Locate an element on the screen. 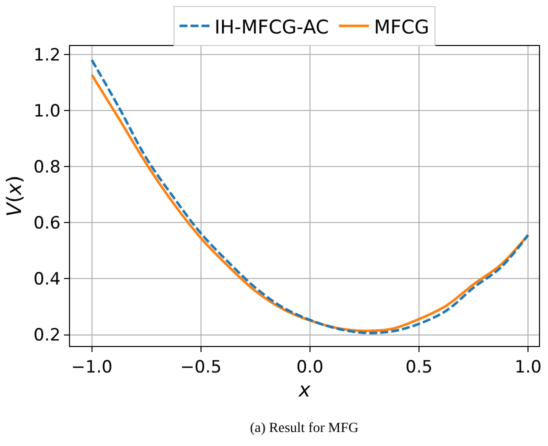 The width and height of the screenshot is (548, 446). text: (a) Result for MFG is located at coordinates (304, 428).